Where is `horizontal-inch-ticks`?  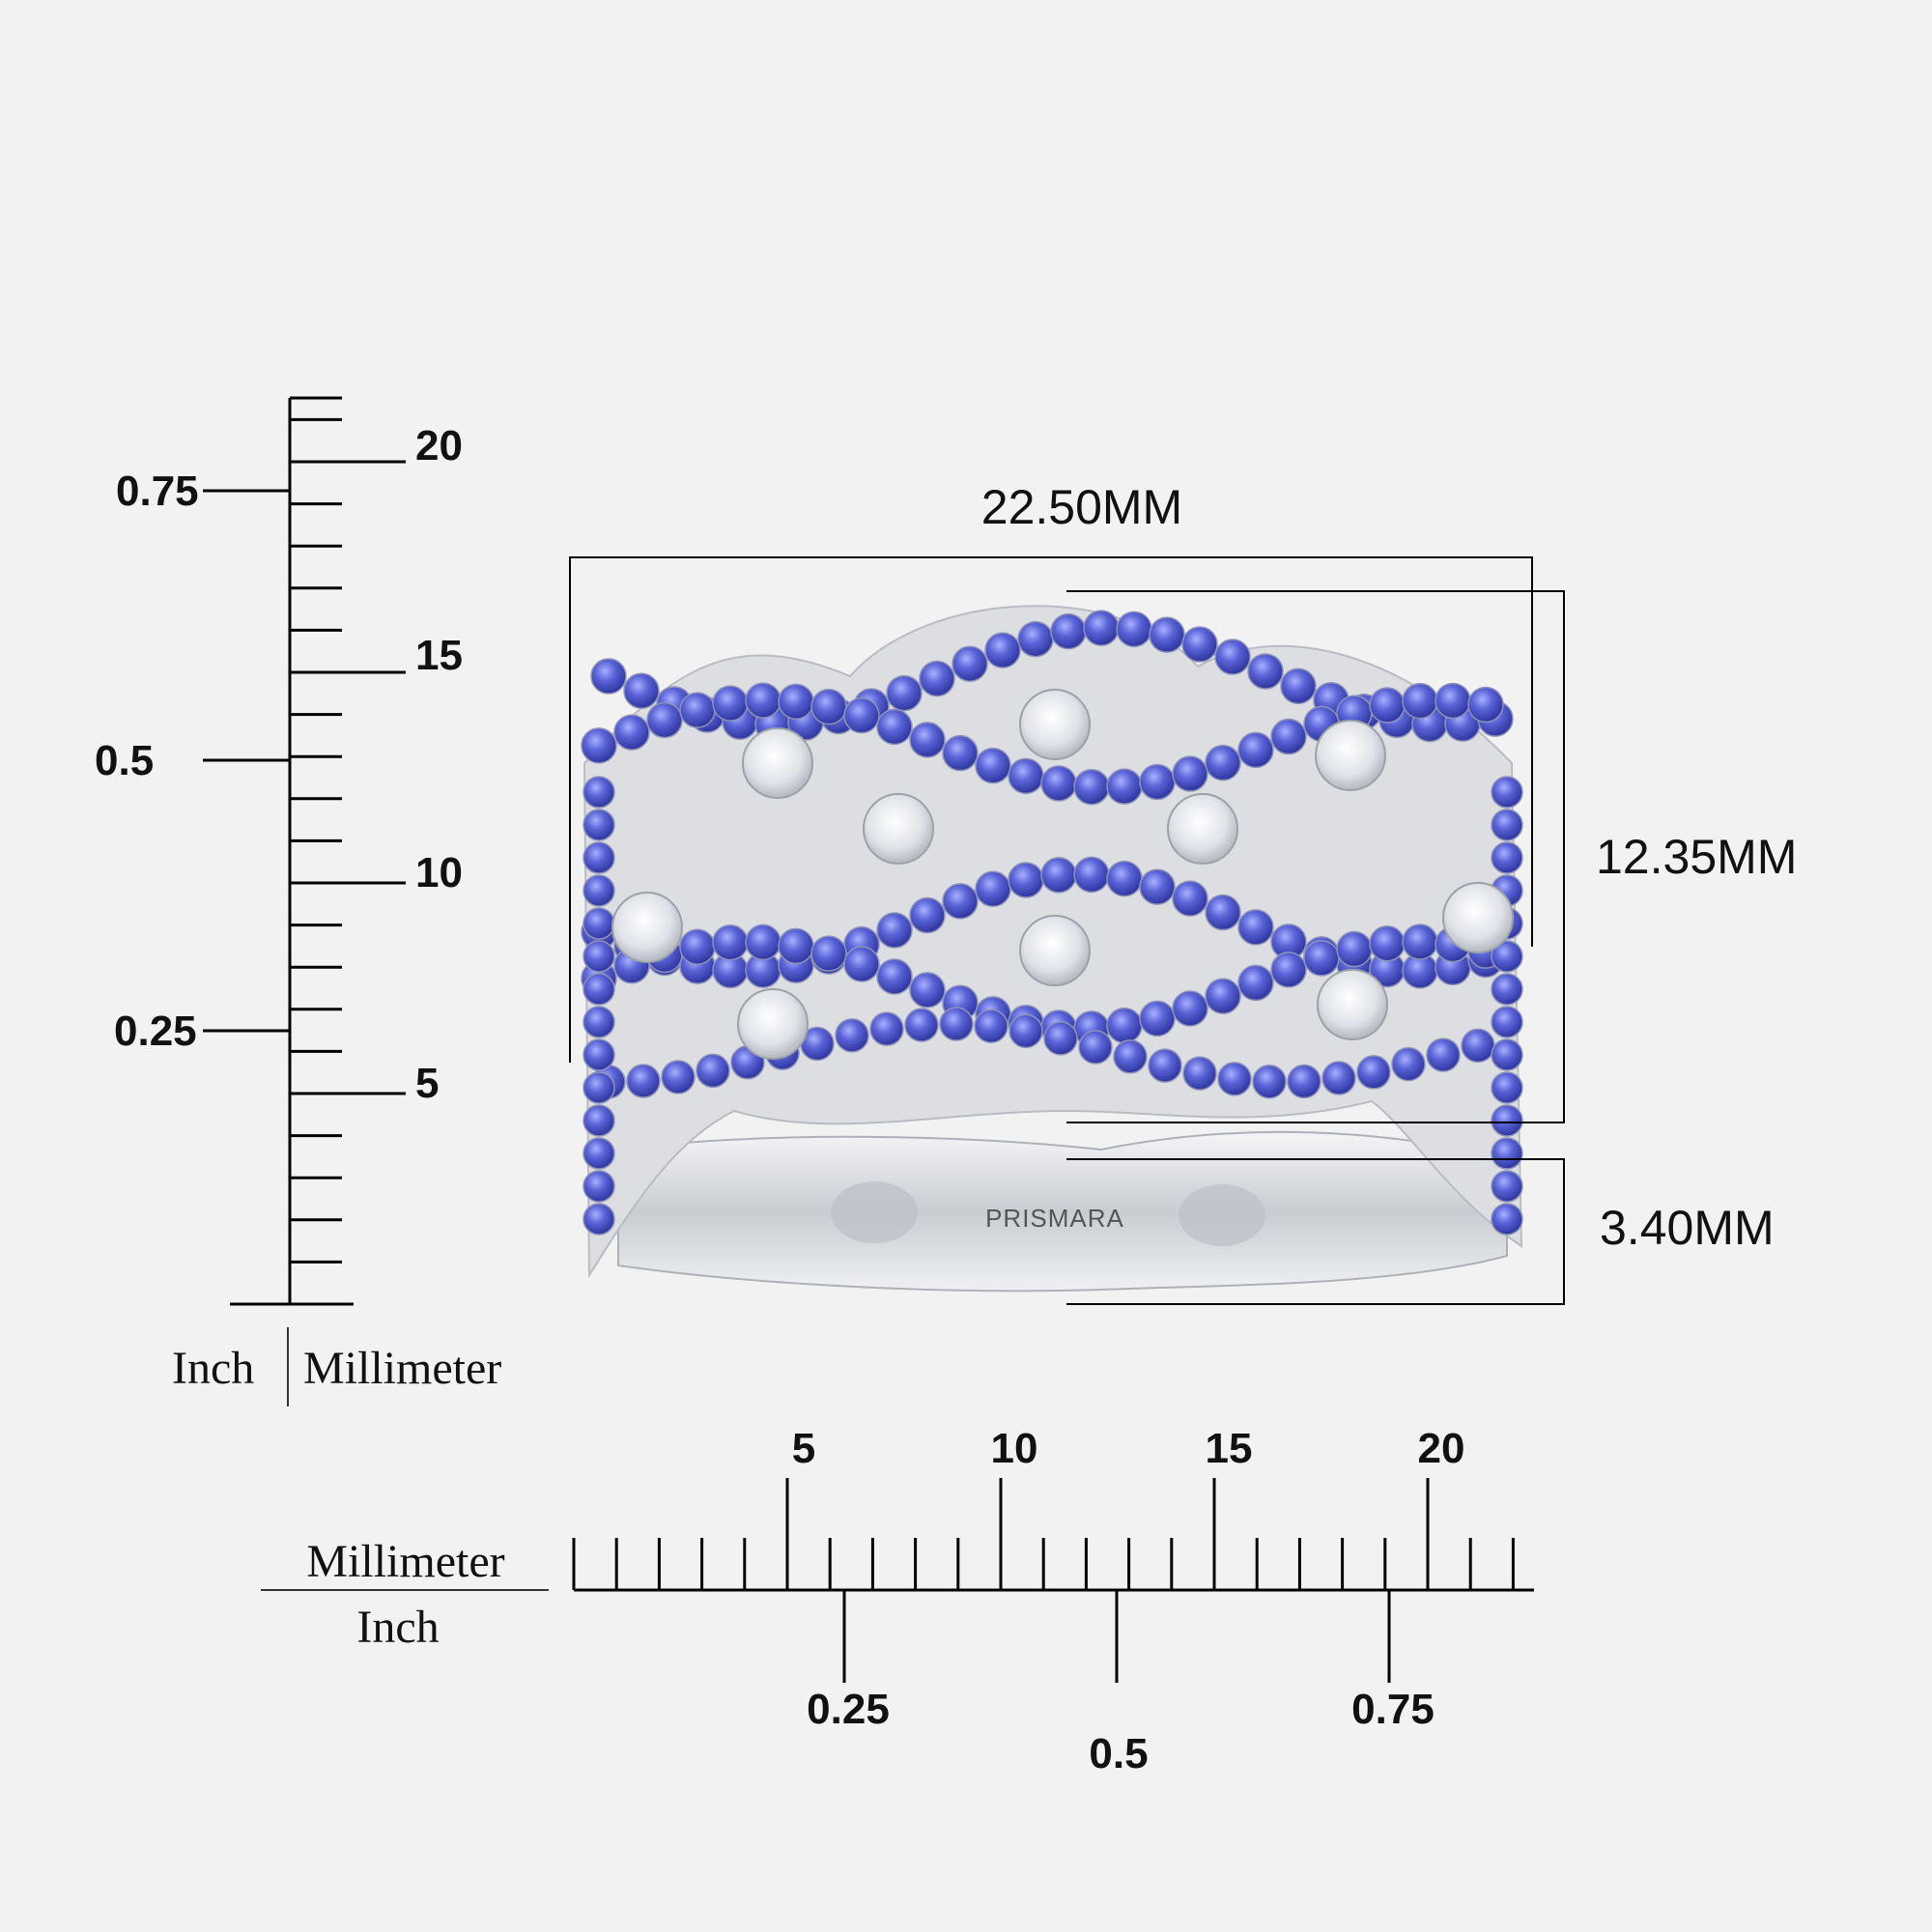
horizontal-inch-ticks is located at coordinates (1116, 1636).